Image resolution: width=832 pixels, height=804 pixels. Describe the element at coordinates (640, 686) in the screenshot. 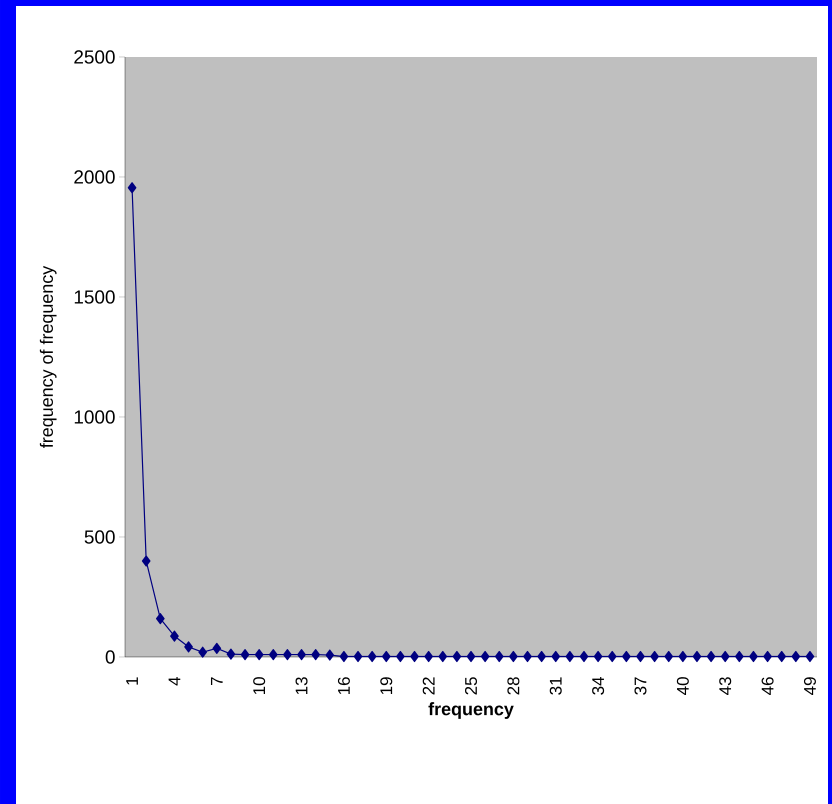

I see `x-tick-label: 37` at that location.